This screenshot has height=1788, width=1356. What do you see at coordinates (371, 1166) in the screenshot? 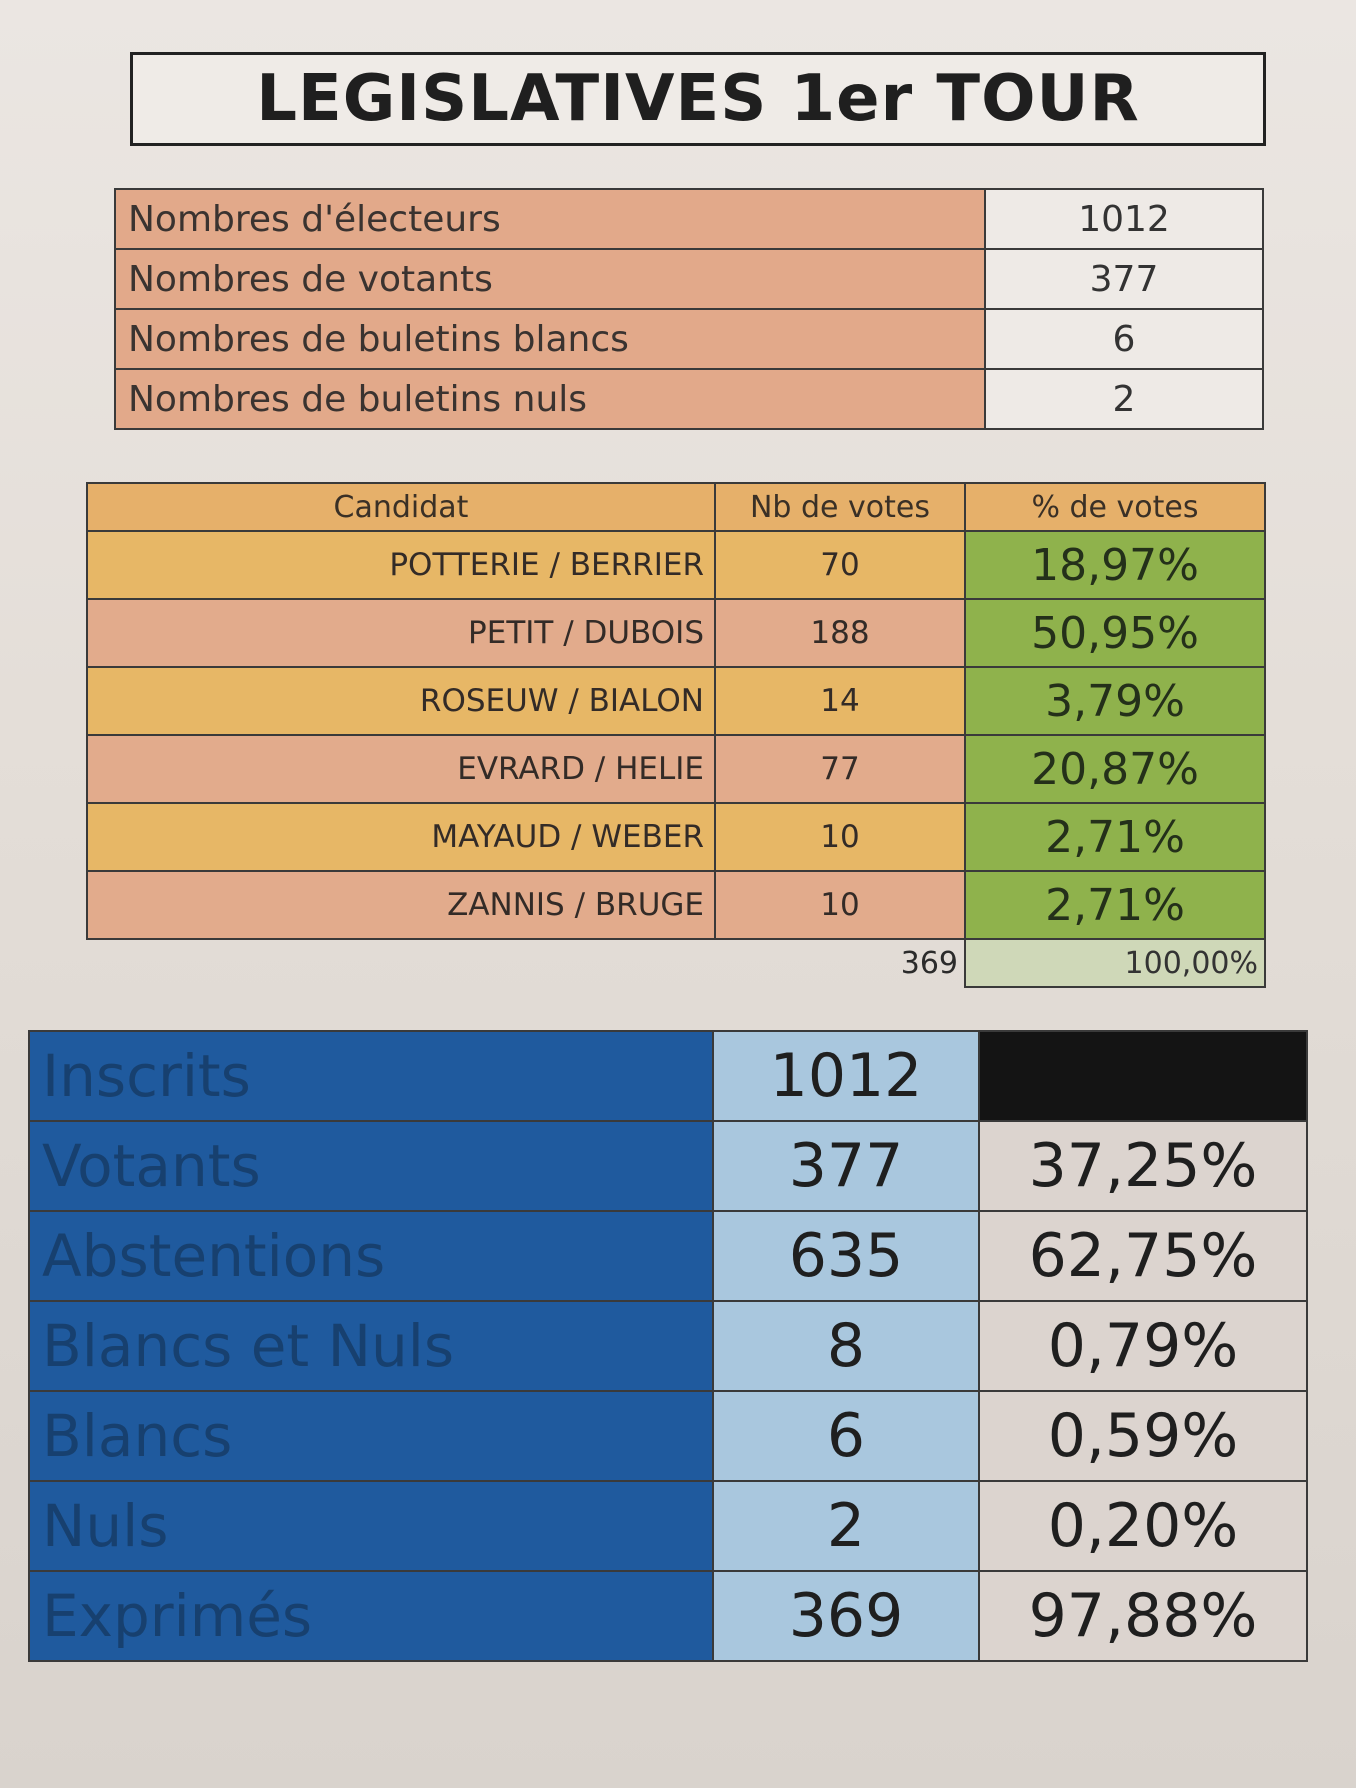
I see `summary-label: Votants` at bounding box center [371, 1166].